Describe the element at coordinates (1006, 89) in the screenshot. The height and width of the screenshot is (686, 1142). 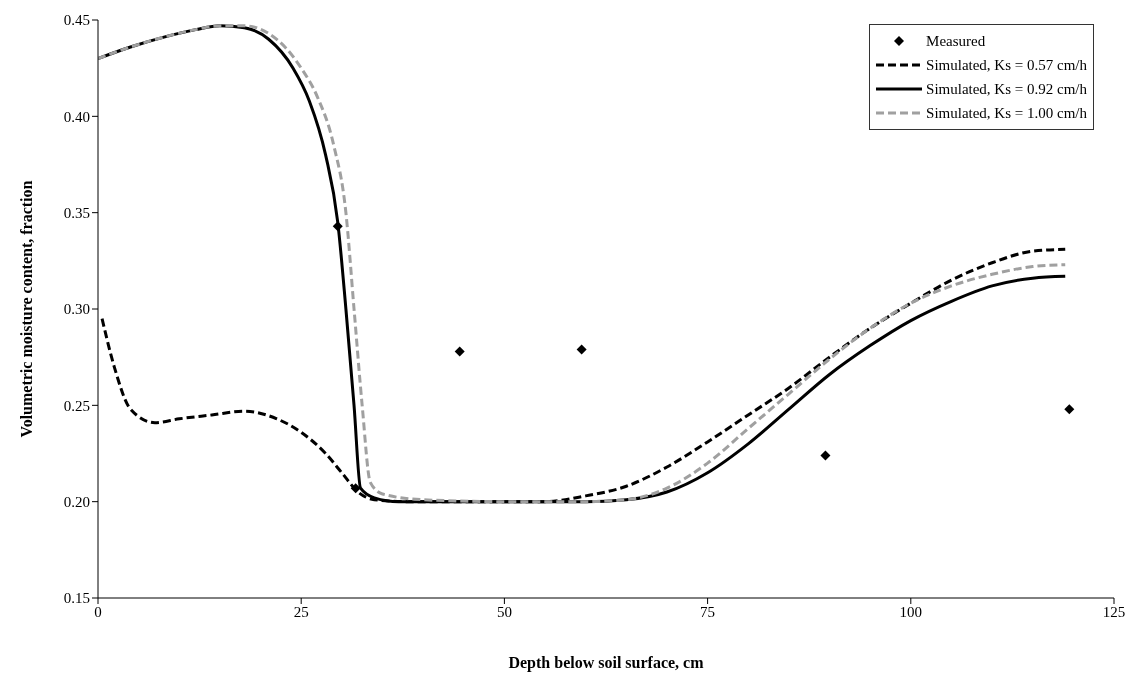
I see `legend-label: Simulated, Ks = 0.92 cm/h` at that location.